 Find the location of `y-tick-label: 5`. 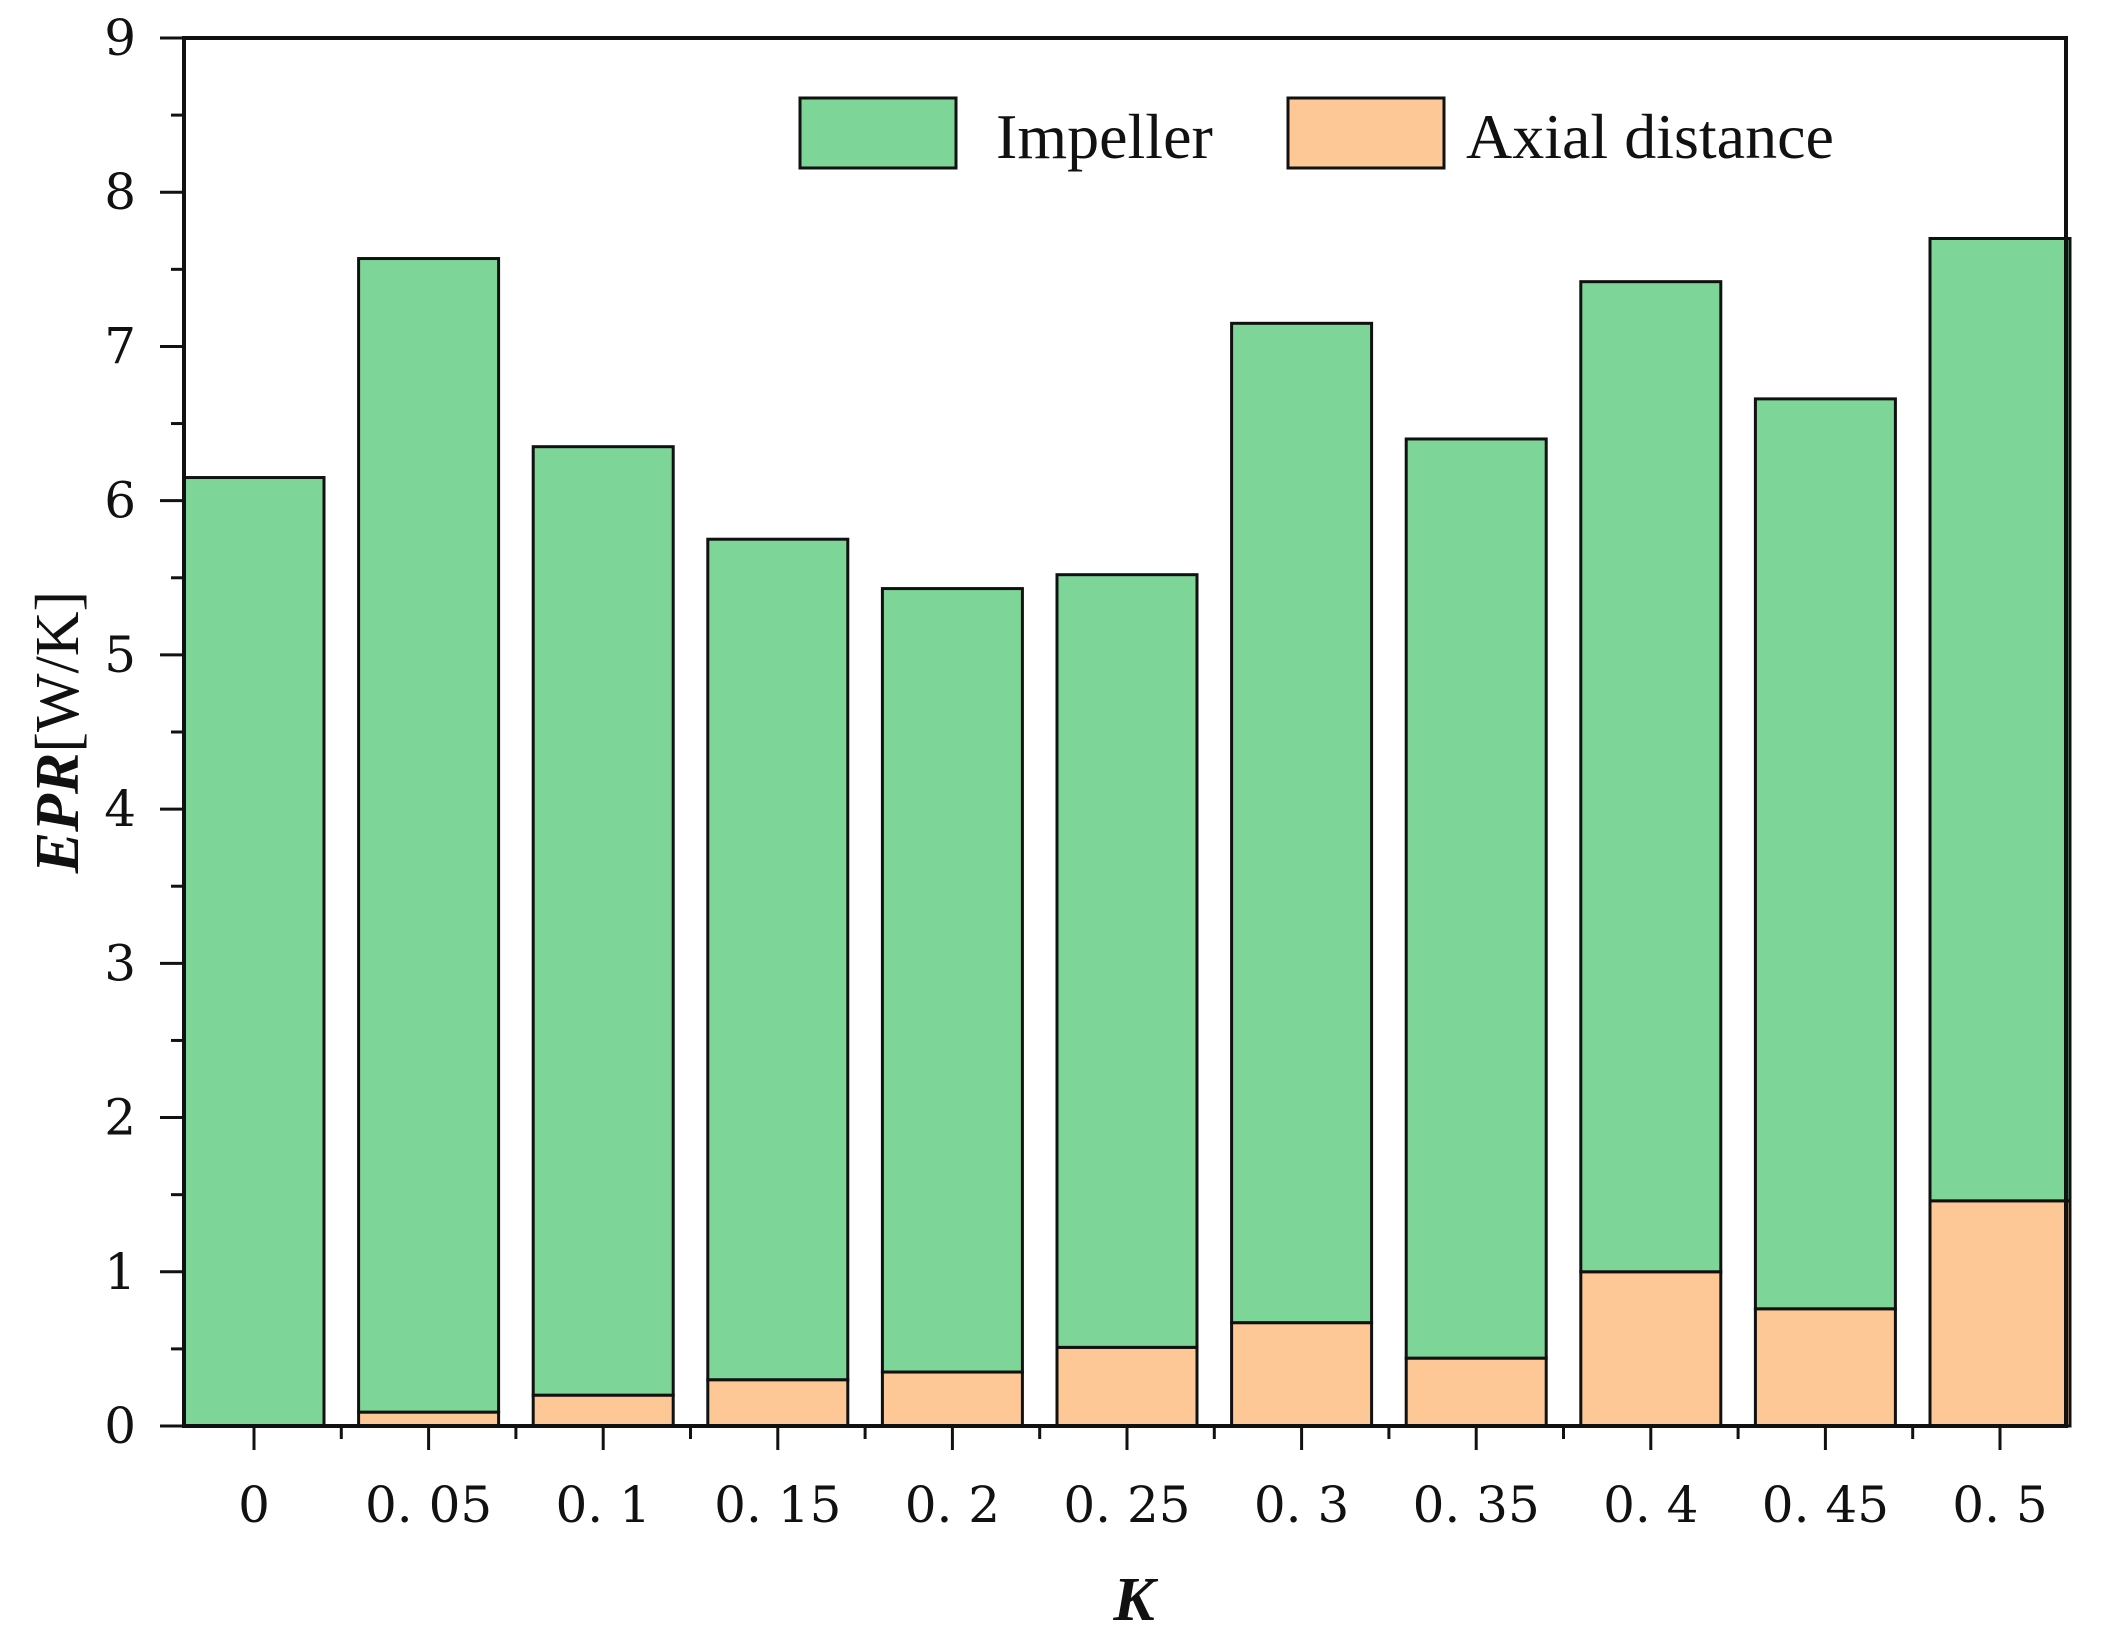

y-tick-label: 5 is located at coordinates (120, 655).